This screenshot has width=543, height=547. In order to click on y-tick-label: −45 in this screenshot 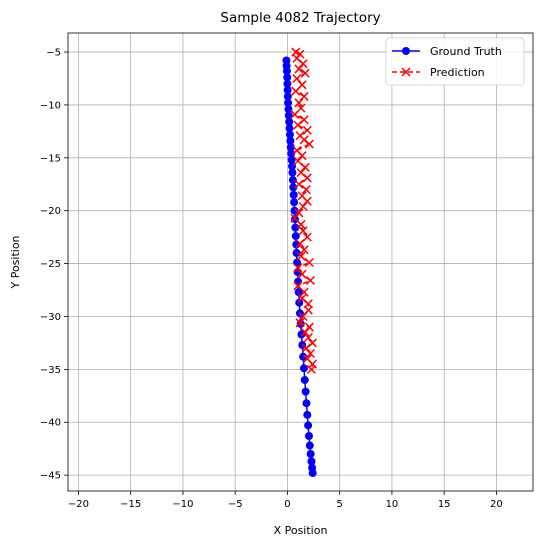, I will do `click(50, 476)`.